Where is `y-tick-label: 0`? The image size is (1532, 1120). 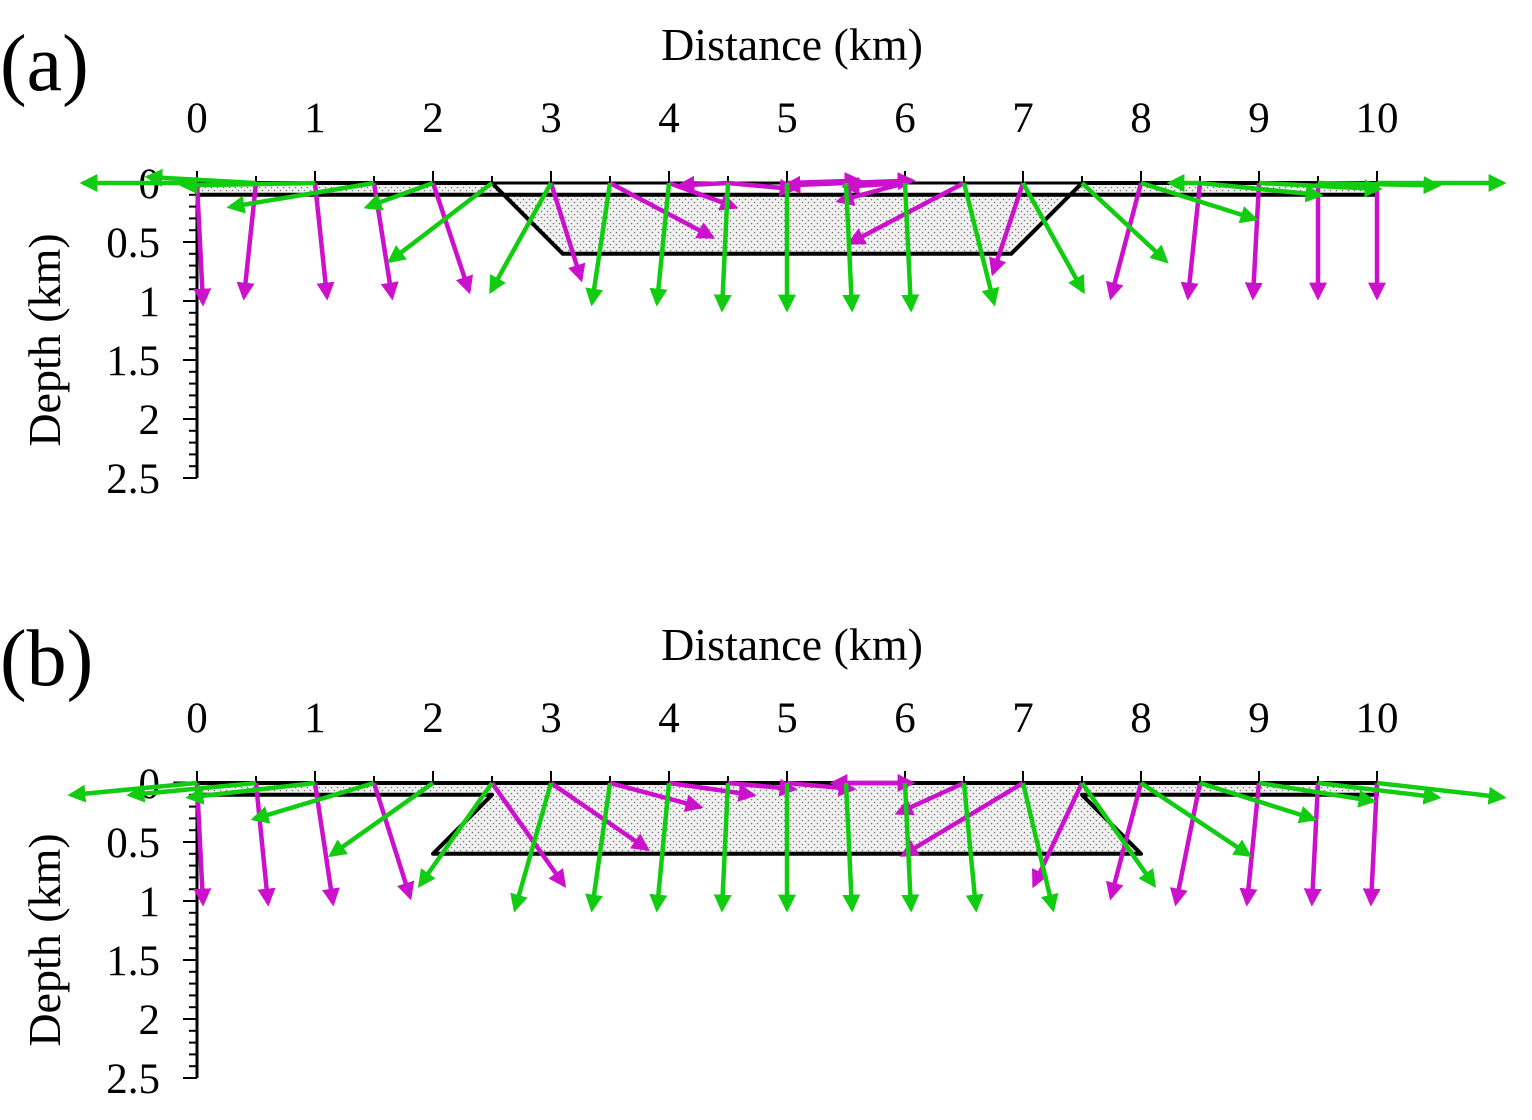 y-tick-label: 0 is located at coordinates (150, 784).